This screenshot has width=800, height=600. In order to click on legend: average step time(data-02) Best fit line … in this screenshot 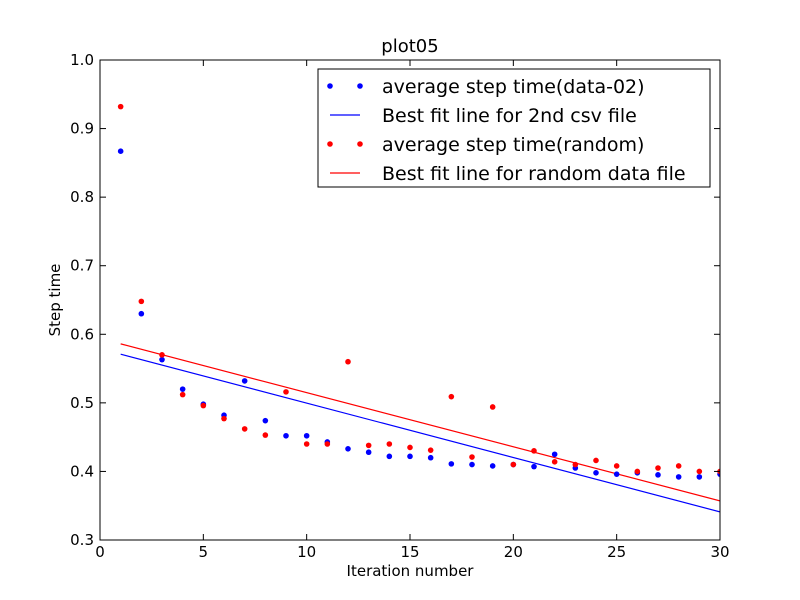, I will do `click(514, 128)`.